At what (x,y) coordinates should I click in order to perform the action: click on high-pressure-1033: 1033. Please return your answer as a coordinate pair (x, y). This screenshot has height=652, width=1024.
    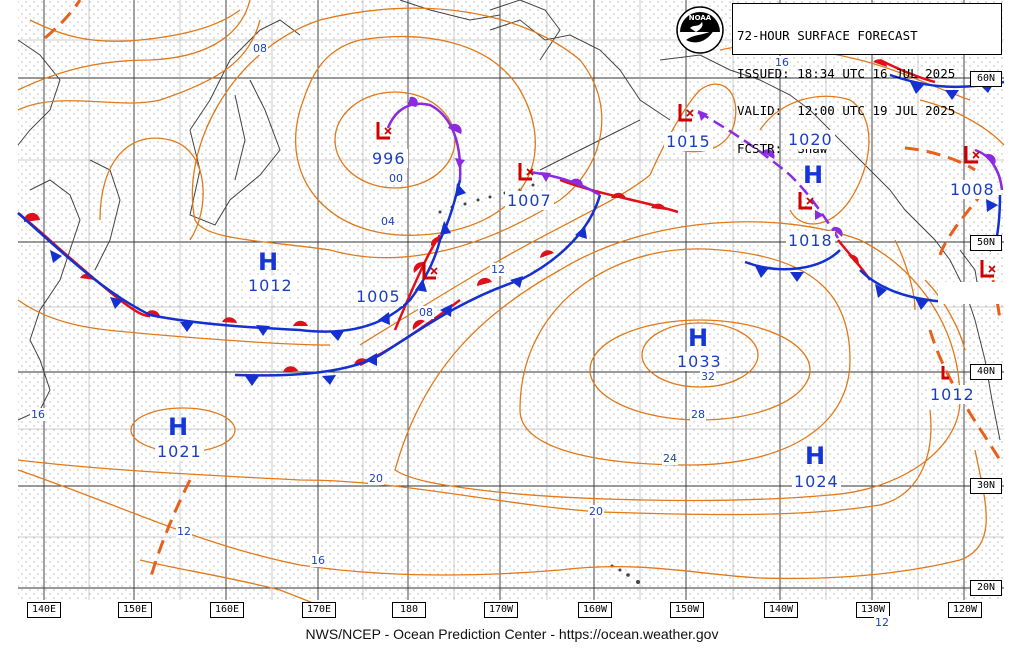
    Looking at the image, I should click on (699, 361).